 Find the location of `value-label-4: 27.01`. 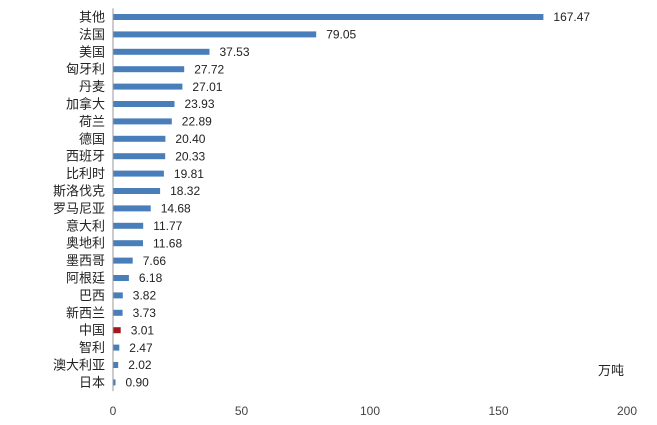

value-label-4: 27.01 is located at coordinates (207, 87).